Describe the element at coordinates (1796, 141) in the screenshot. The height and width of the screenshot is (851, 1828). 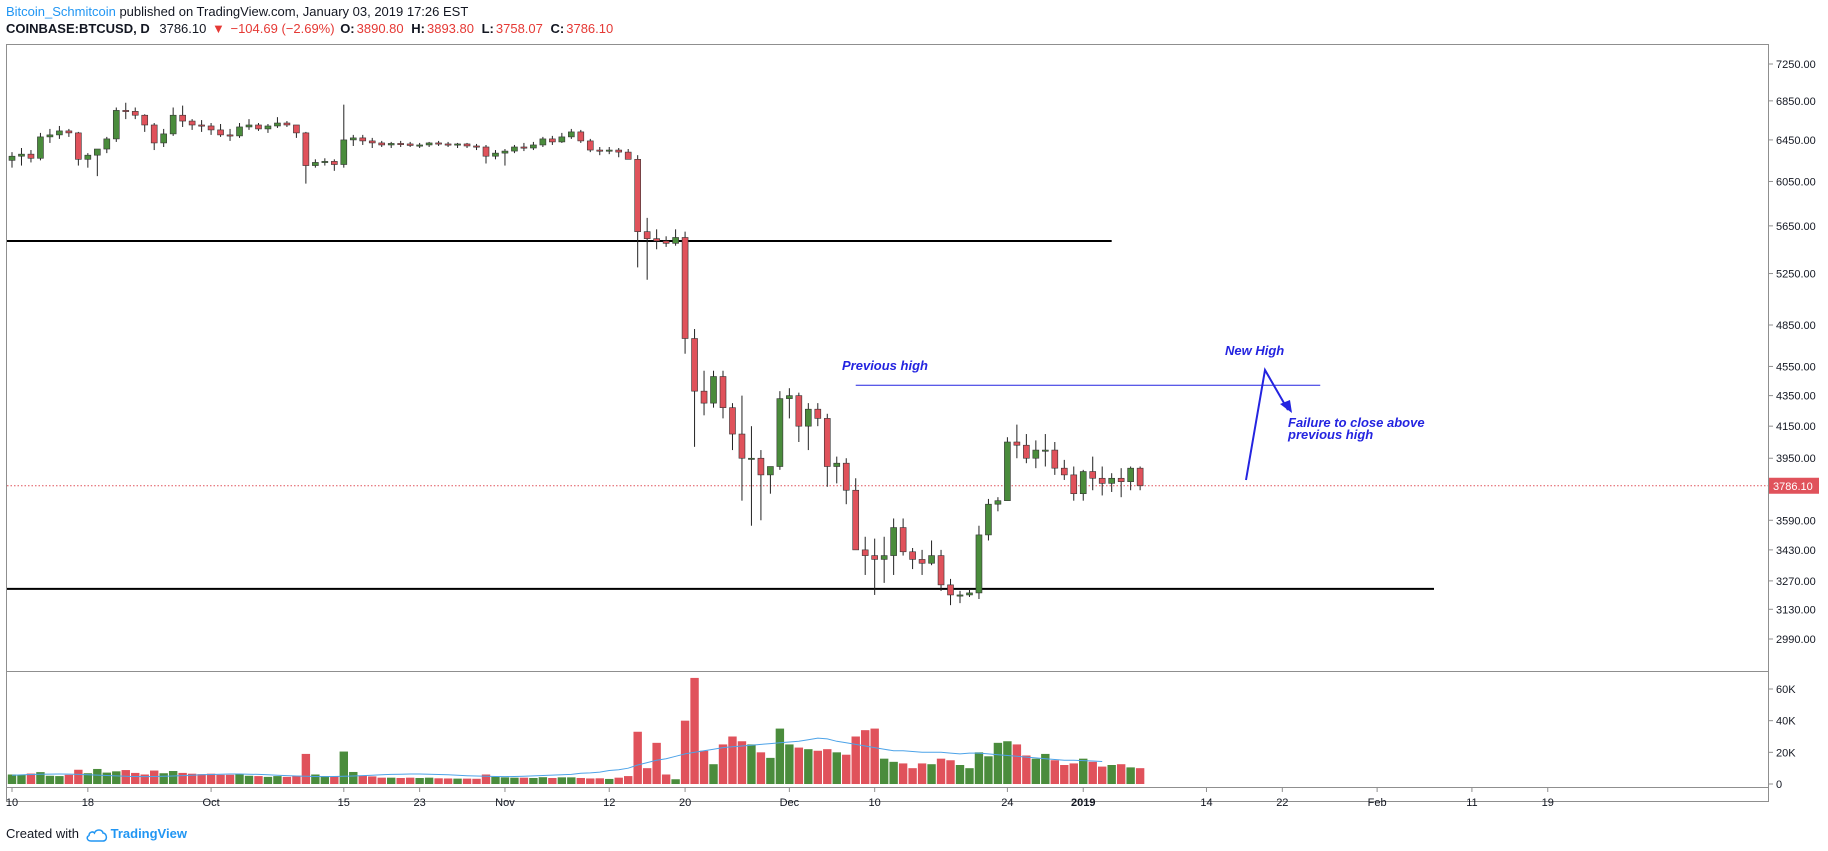
I see `price-tick-label: 6450.00` at that location.